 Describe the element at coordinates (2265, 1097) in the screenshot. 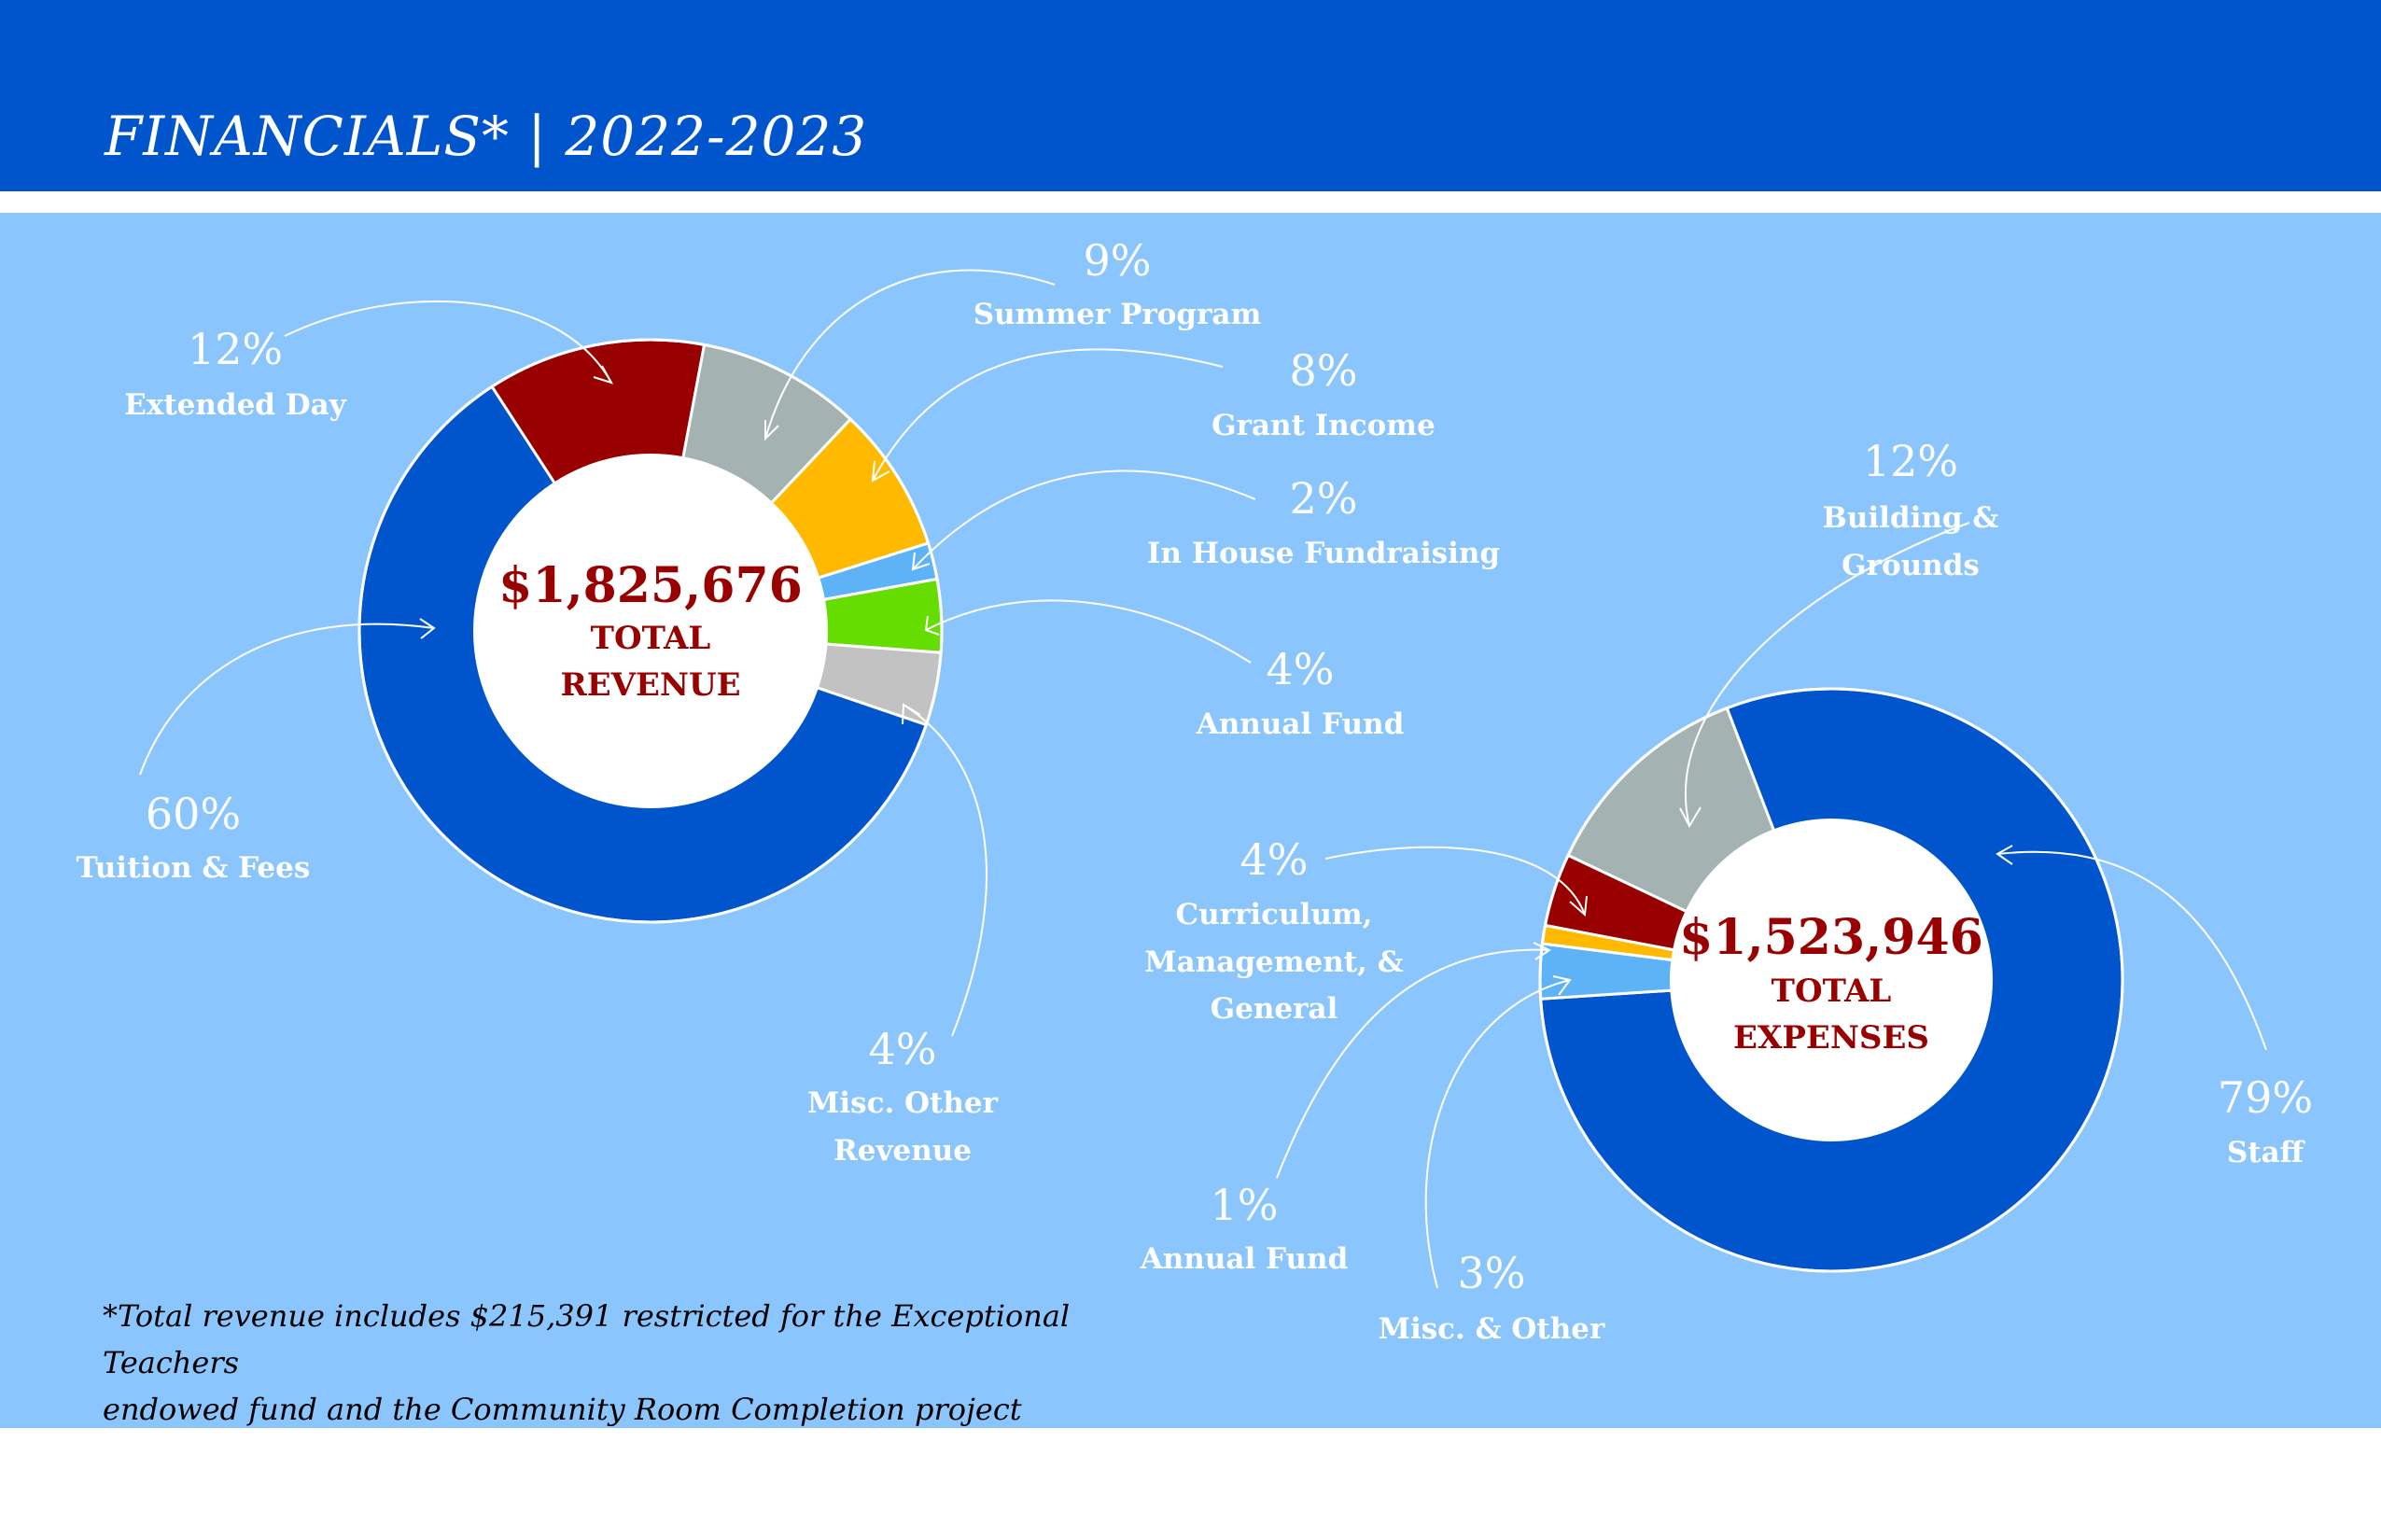

I see `expenses-staff-pct: 79%` at that location.